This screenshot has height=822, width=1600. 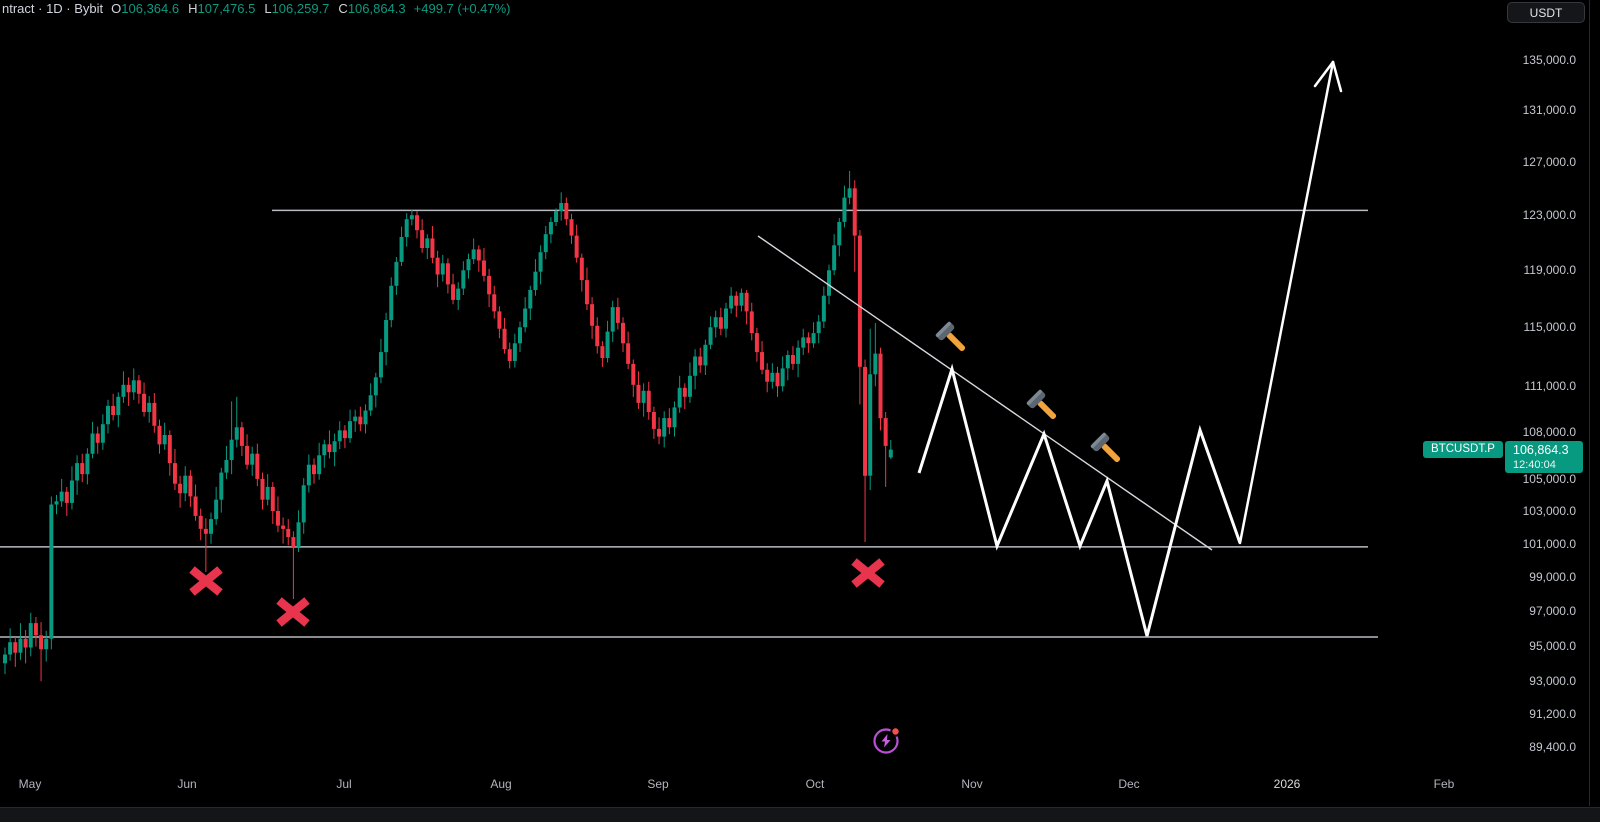 I want to click on price-axis-label: 101,000.0, so click(x=1549, y=543).